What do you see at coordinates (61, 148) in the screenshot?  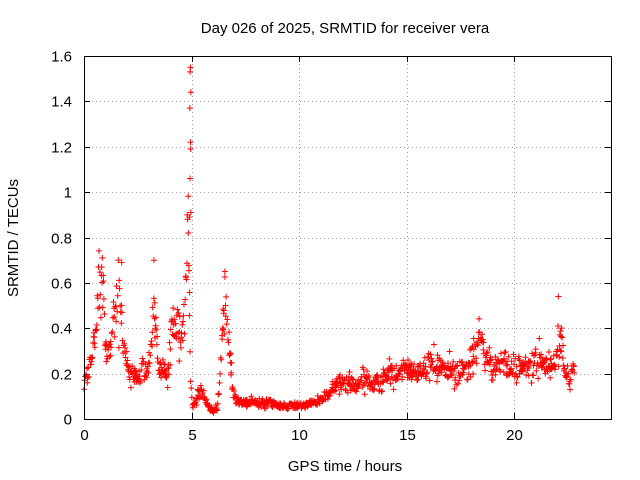 I see `y-tick-label: 1.2` at bounding box center [61, 148].